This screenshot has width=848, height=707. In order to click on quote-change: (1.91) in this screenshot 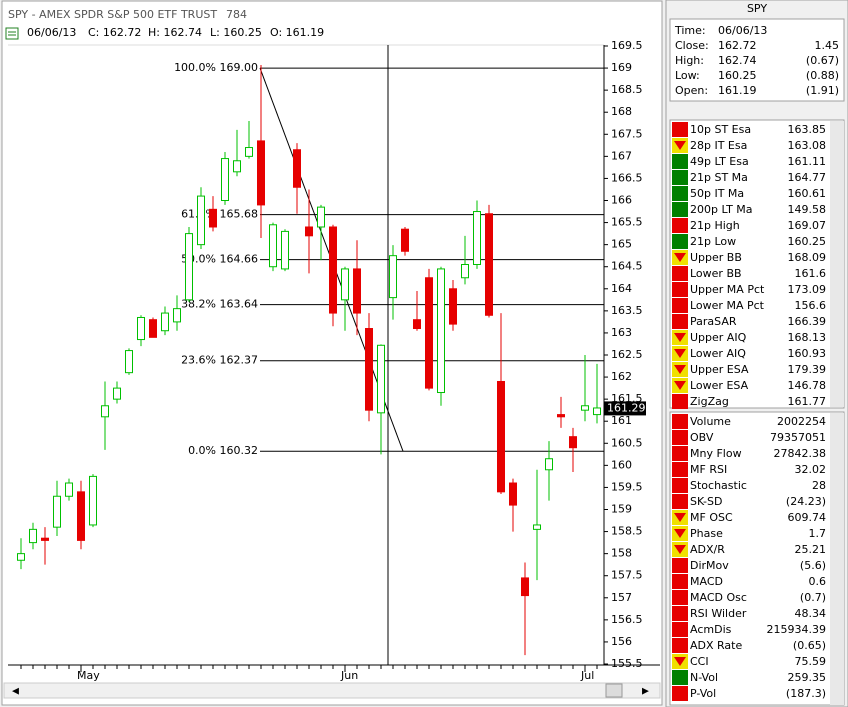, I will do `click(822, 90)`.